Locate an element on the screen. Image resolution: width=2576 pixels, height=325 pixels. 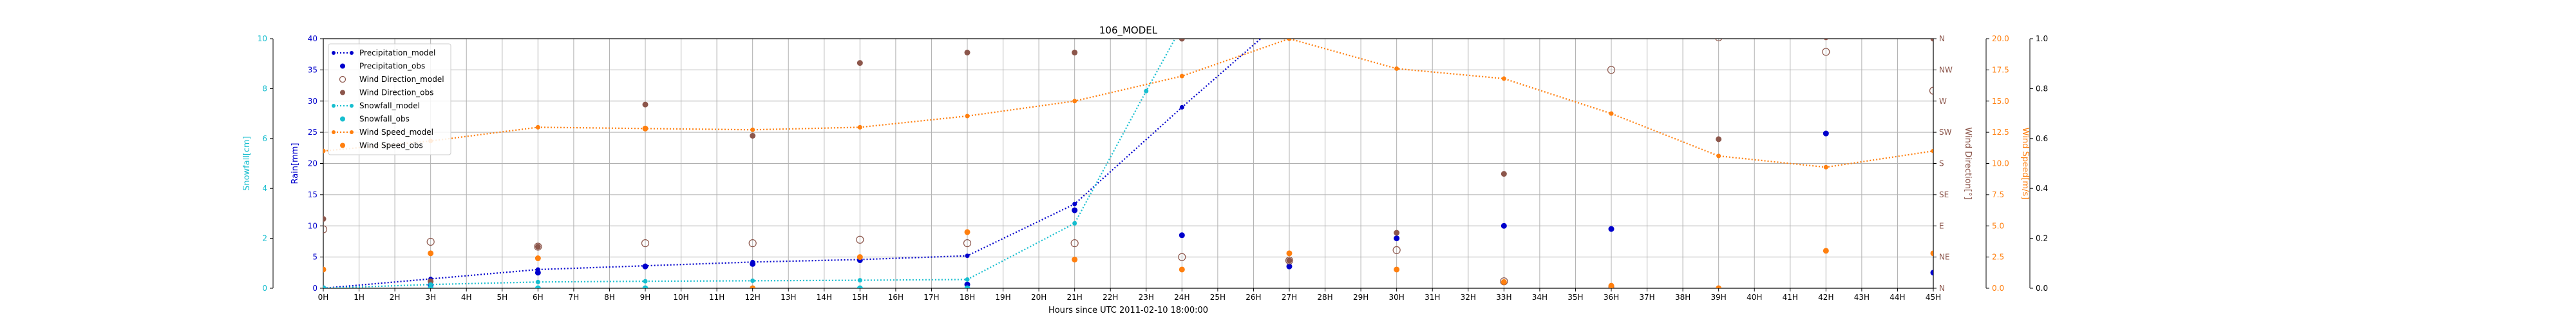
x-tick-label: 15H is located at coordinates (859, 297).